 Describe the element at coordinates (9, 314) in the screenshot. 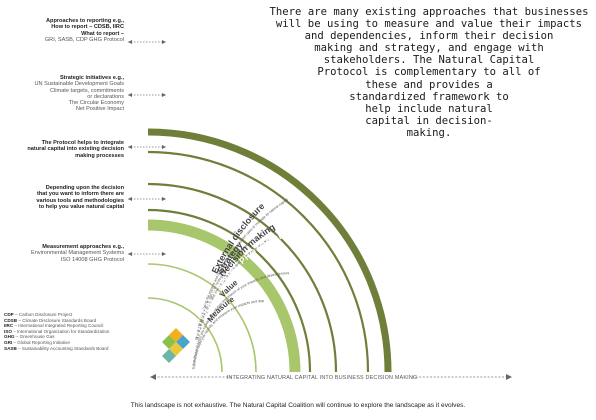

I see `legend-abbr: CDP` at that location.